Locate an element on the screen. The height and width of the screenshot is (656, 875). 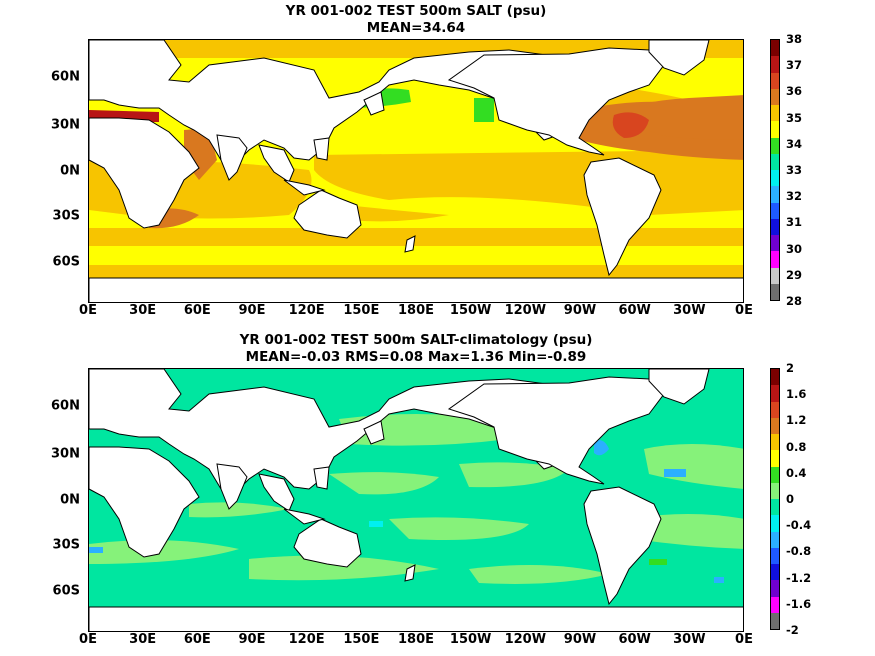
panel1-subtitle: MEAN=34.64 is located at coordinates (416, 28).